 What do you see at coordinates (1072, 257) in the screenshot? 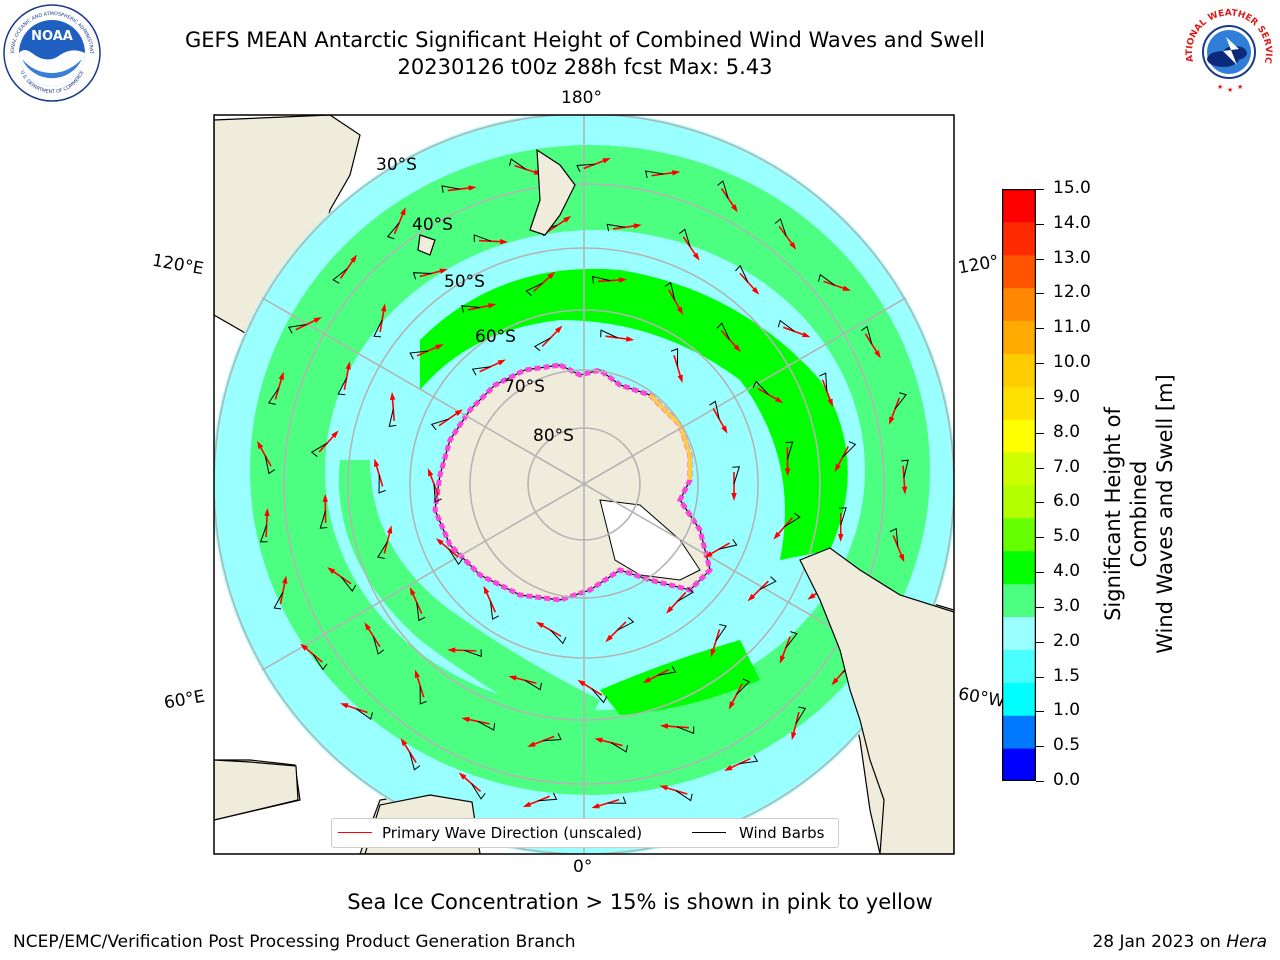
I see `colorbar-tick-label: 13.0` at bounding box center [1072, 257].